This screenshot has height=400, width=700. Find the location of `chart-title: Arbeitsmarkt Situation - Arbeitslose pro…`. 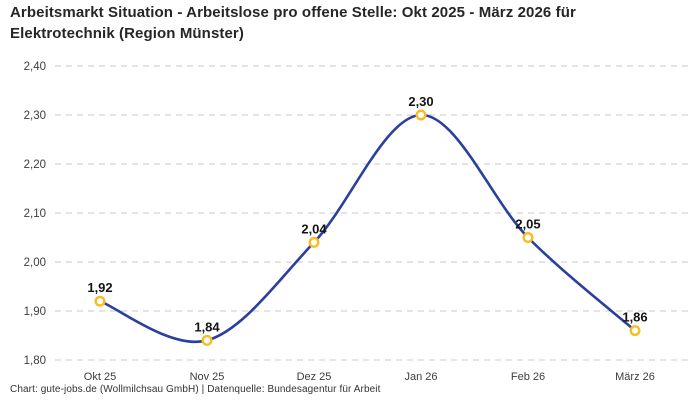

chart-title: Arbeitsmarkt Situation - Arbeitslose pro… is located at coordinates (293, 23).